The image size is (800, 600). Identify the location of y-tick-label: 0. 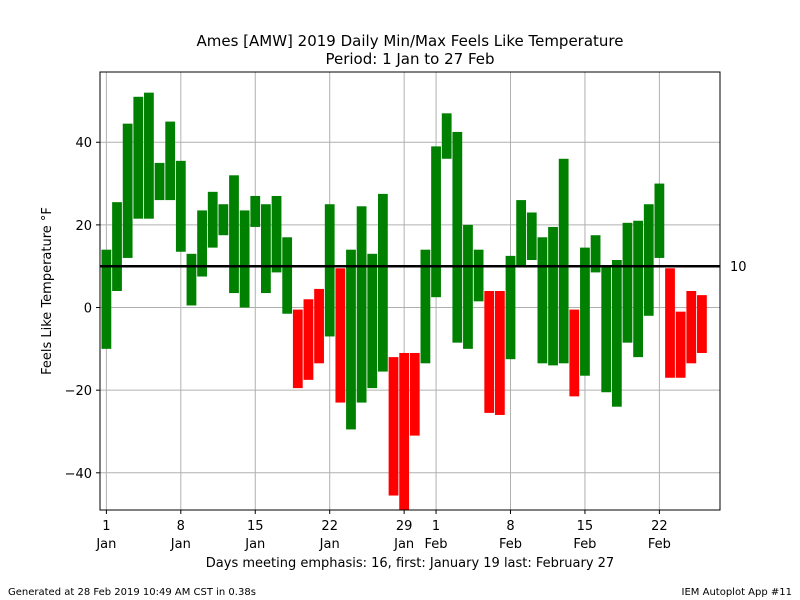
(88, 309).